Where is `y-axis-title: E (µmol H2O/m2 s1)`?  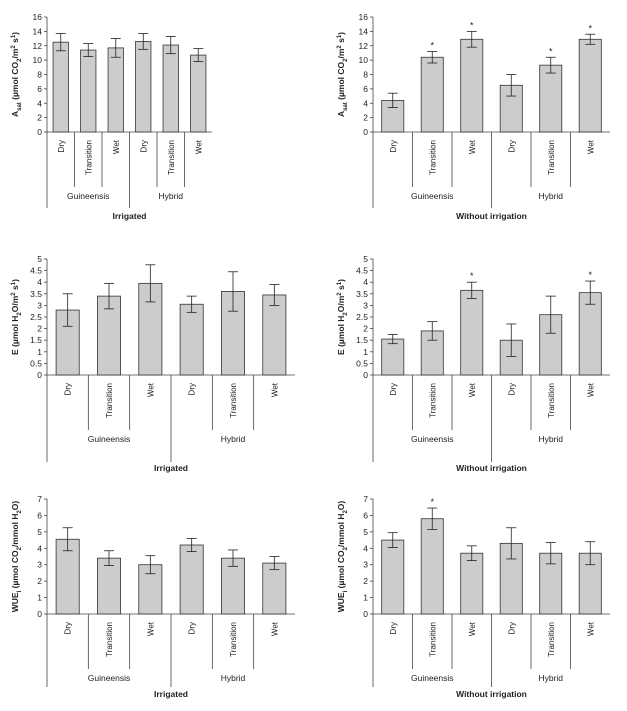 y-axis-title: E (µmol H2O/m2 s1) is located at coordinates (342, 317).